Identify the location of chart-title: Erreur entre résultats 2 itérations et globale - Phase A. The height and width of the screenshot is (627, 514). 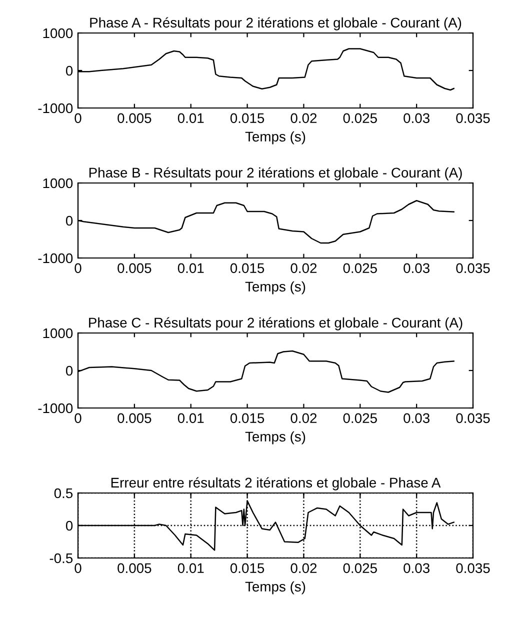
(276, 483).